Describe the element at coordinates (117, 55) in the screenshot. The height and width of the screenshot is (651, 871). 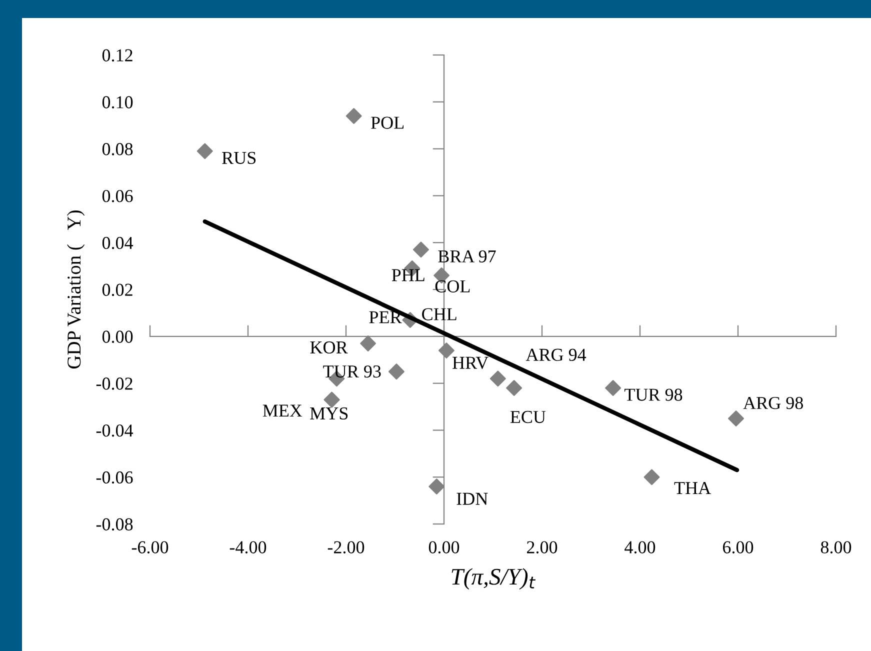
I see `y-tick-label: 0.12` at that location.